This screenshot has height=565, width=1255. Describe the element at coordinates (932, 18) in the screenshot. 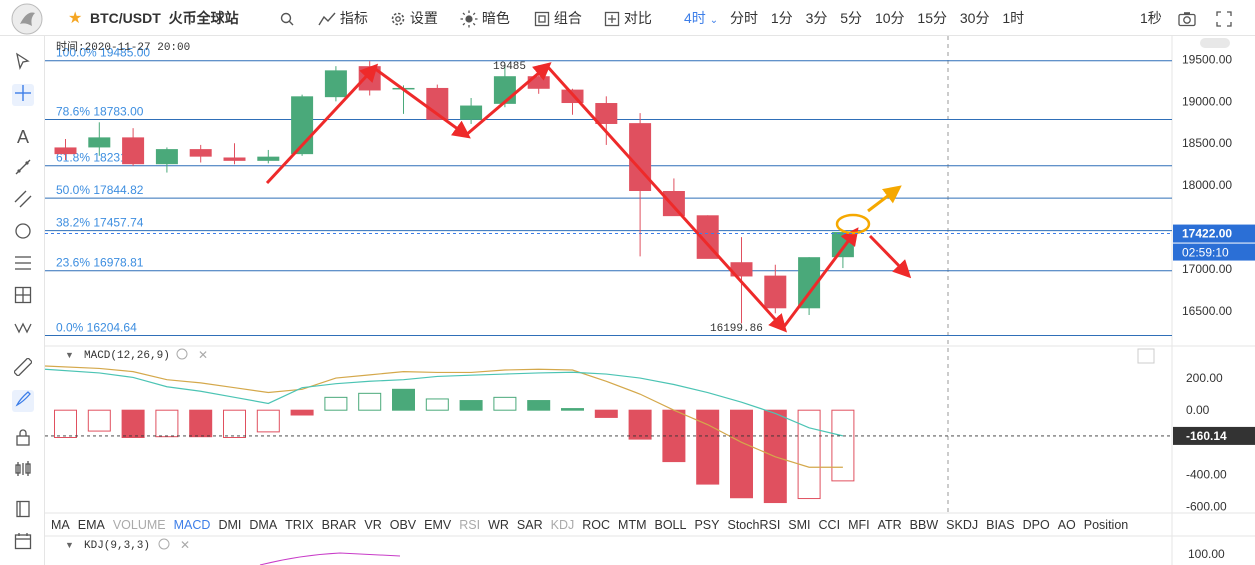

I see `interval-item: 15分` at that location.